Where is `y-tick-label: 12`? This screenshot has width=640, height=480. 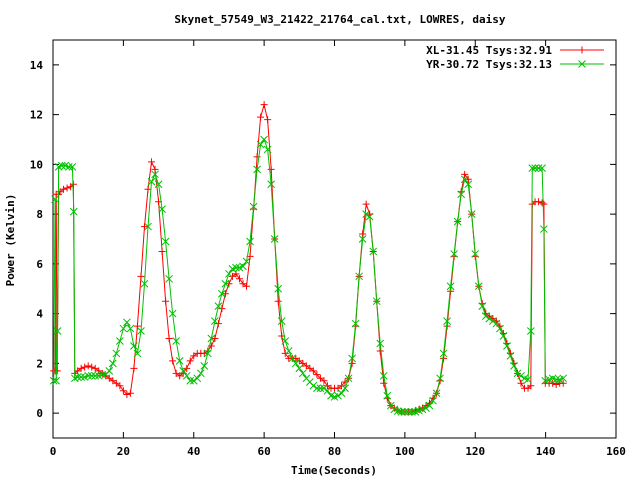
y-tick-label: 12 is located at coordinates (36, 115).